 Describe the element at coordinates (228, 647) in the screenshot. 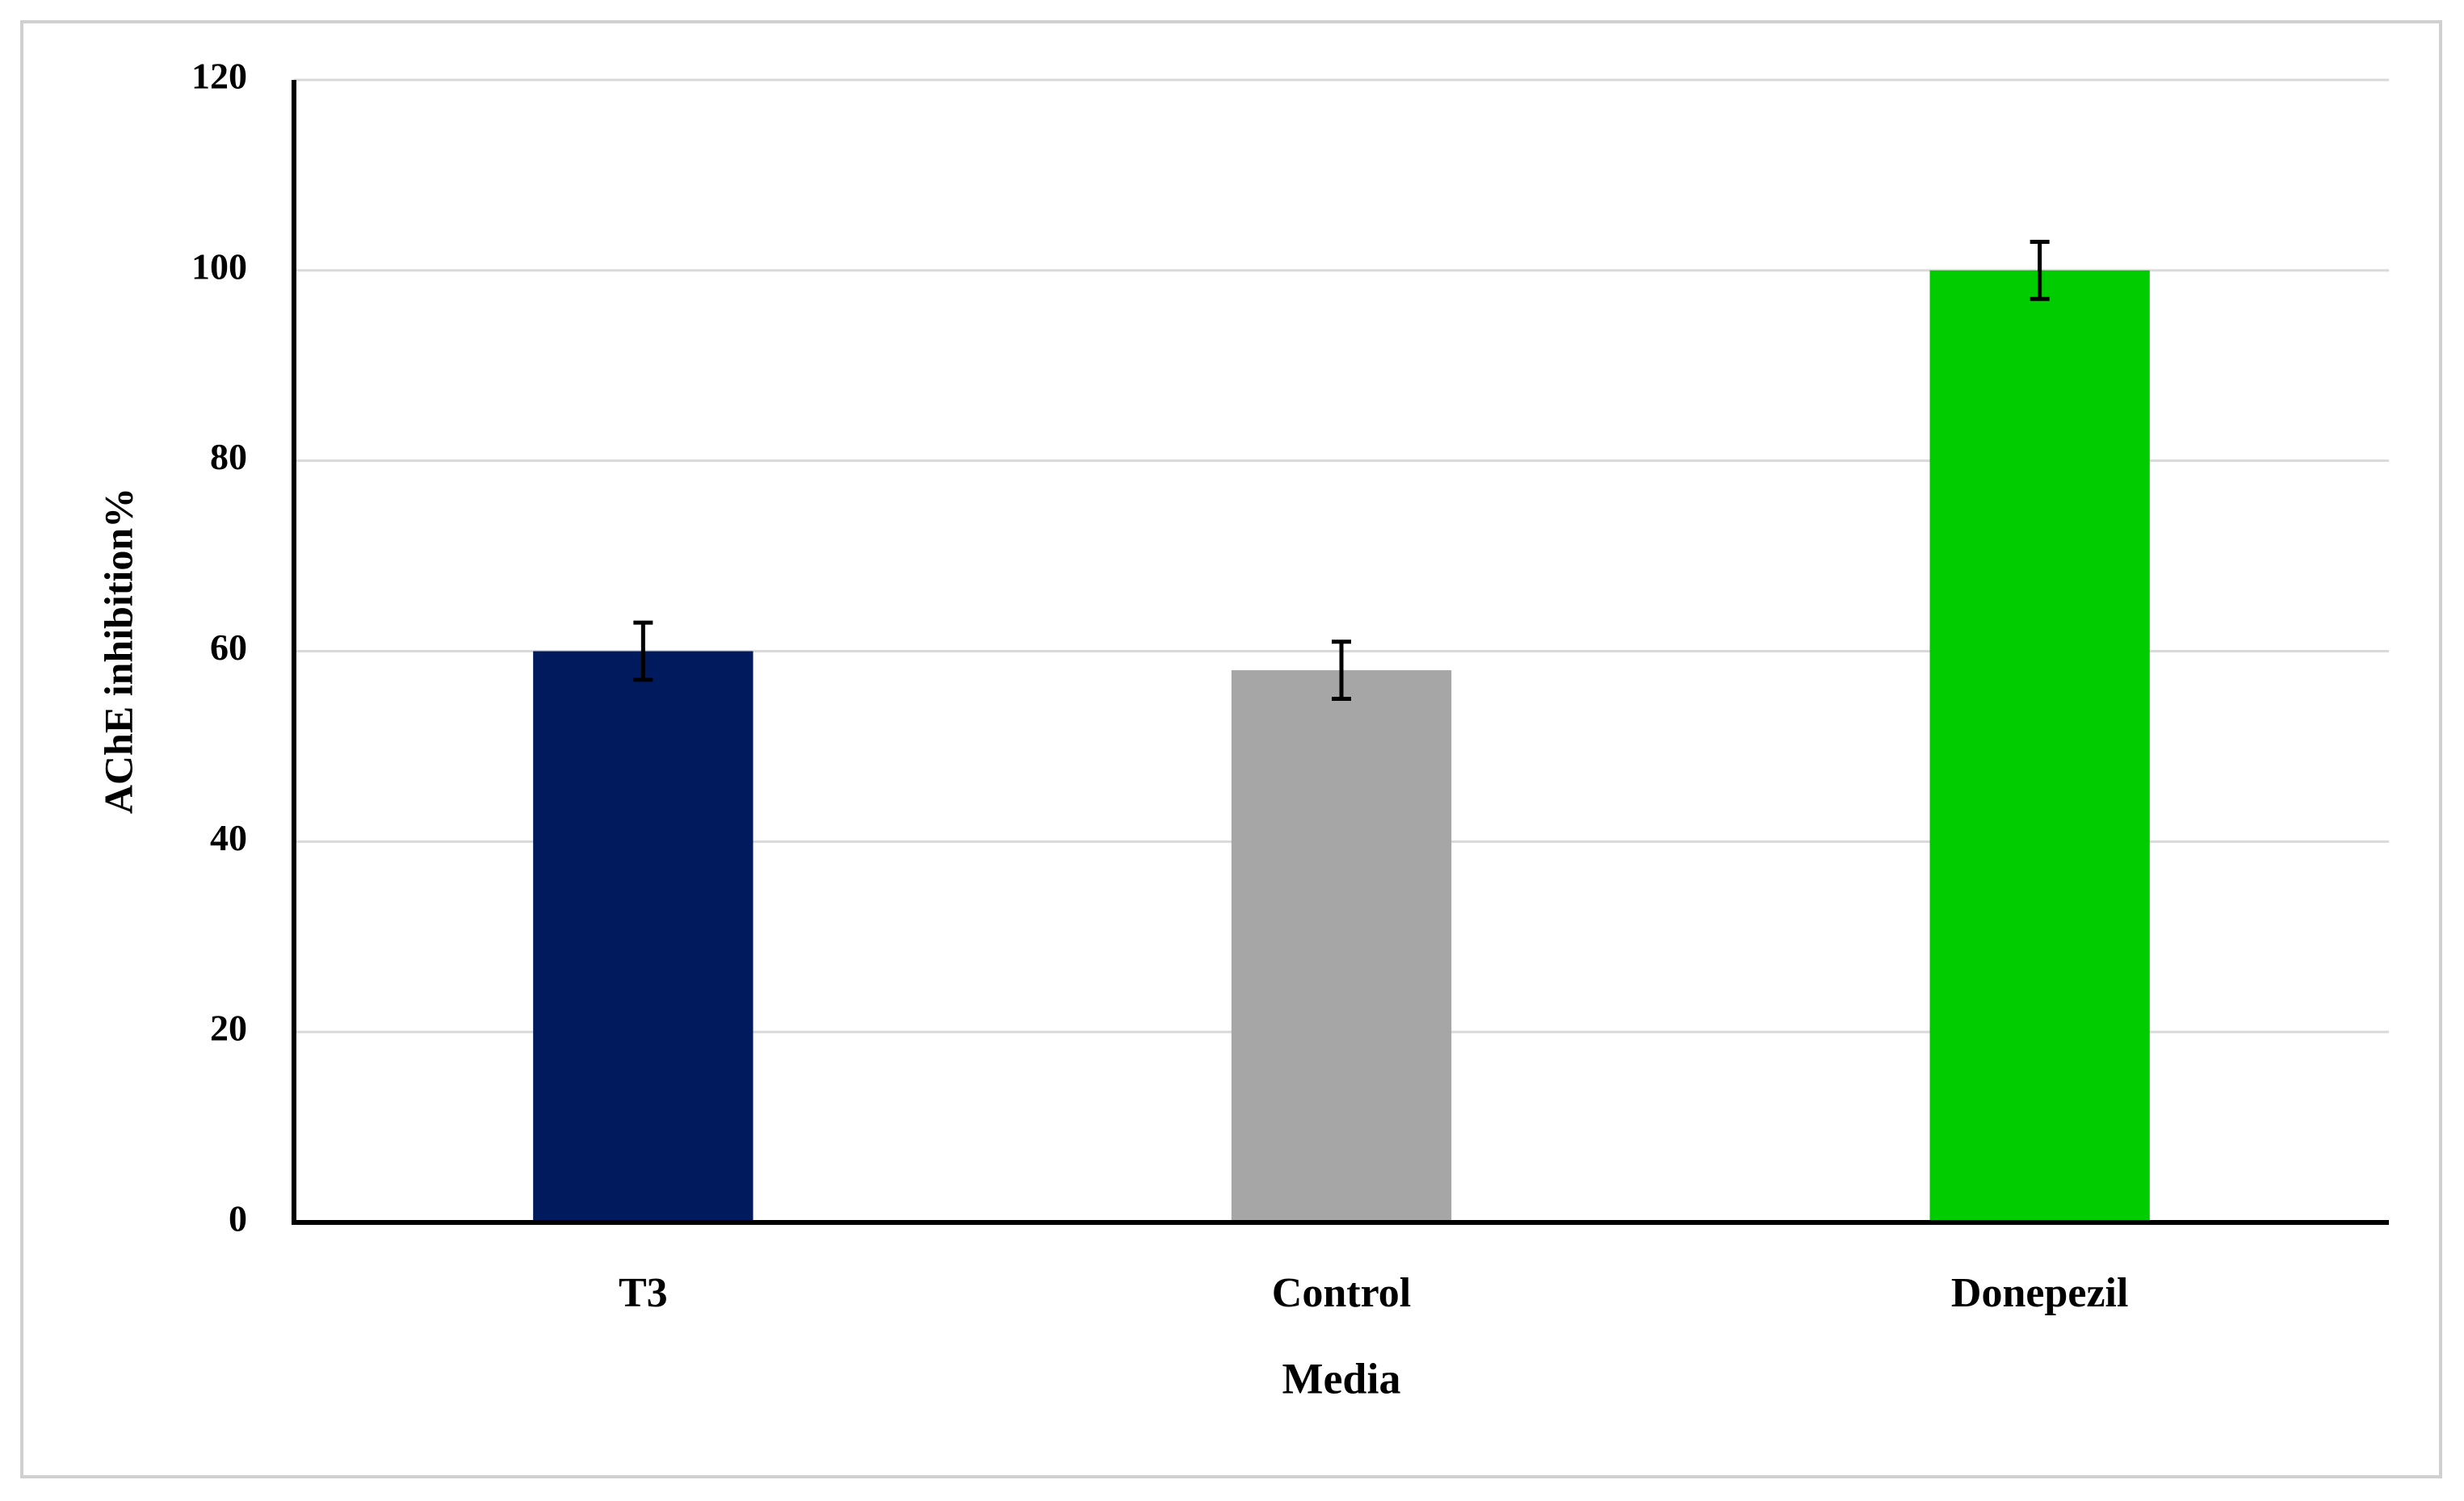

I see `y-tick-label: 60` at that location.